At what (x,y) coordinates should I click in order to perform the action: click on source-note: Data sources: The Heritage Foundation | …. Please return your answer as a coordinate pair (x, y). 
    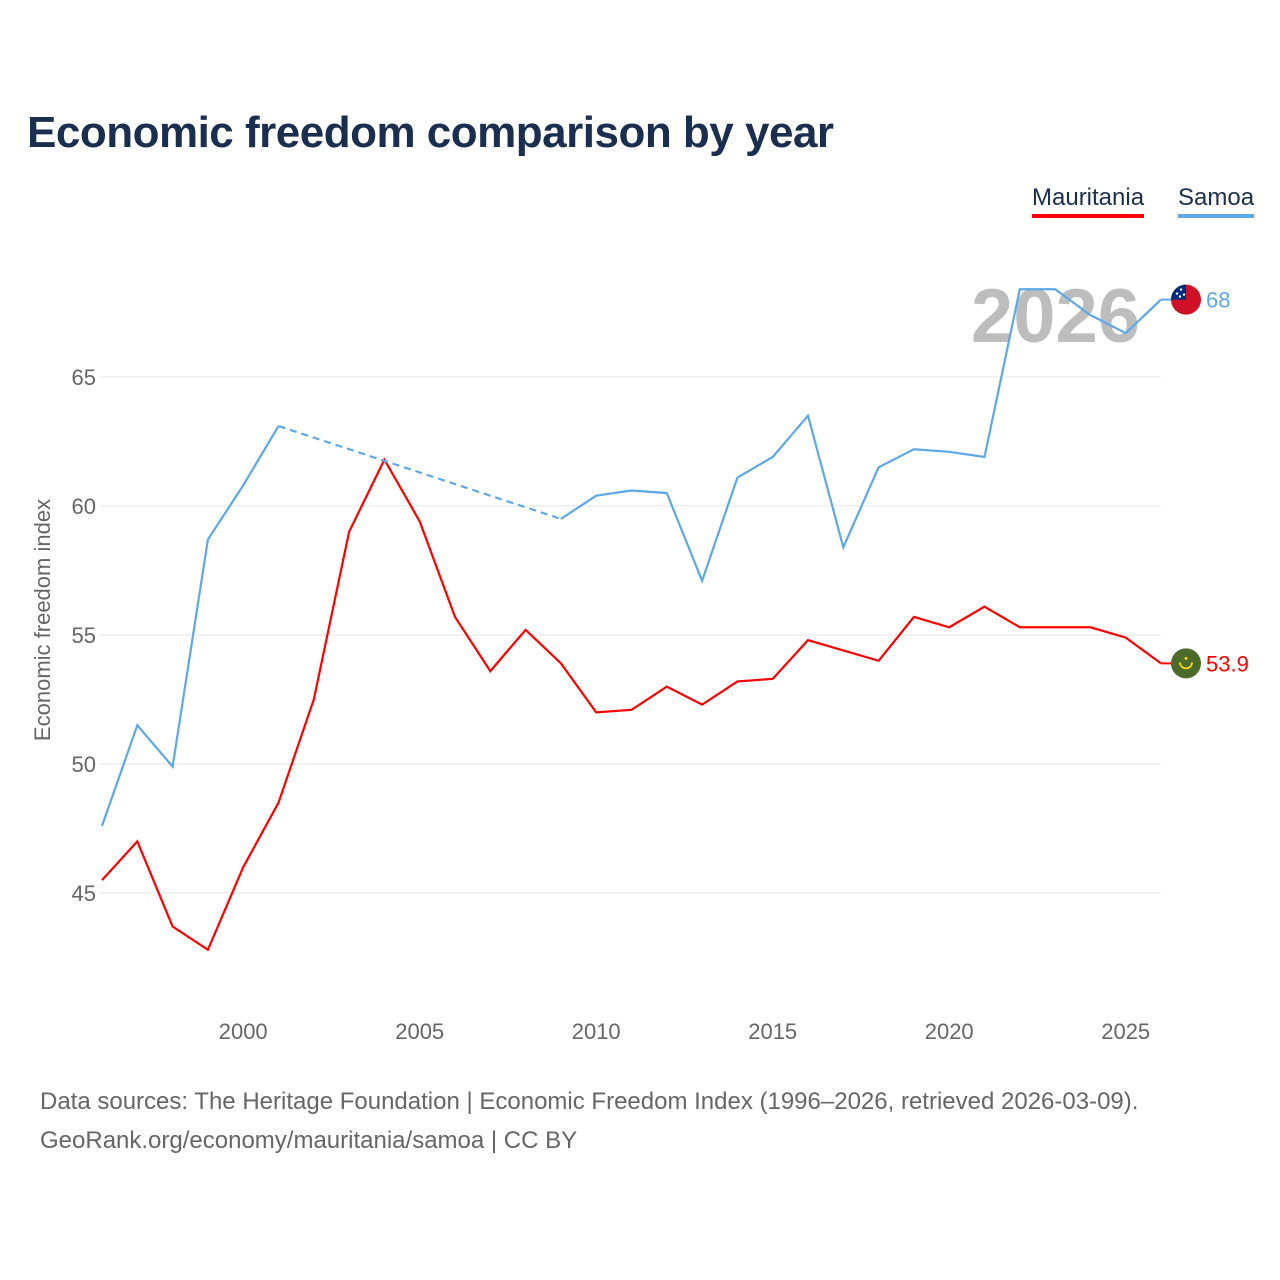
    Looking at the image, I should click on (589, 1101).